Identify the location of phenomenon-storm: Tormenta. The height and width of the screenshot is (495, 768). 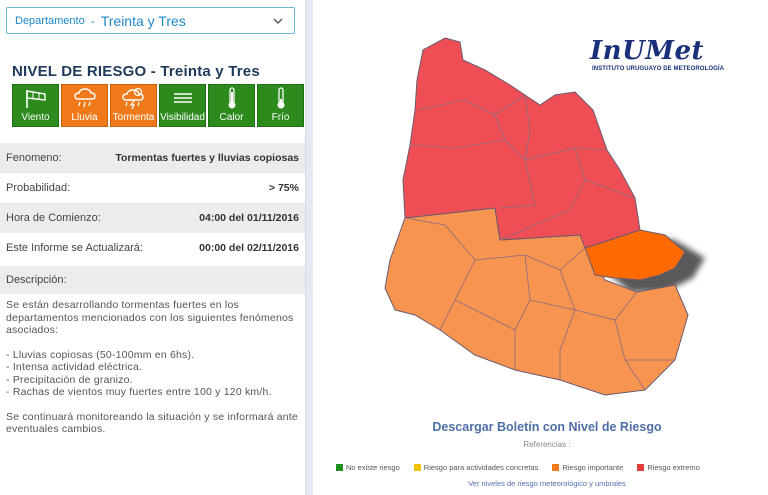
(133, 105).